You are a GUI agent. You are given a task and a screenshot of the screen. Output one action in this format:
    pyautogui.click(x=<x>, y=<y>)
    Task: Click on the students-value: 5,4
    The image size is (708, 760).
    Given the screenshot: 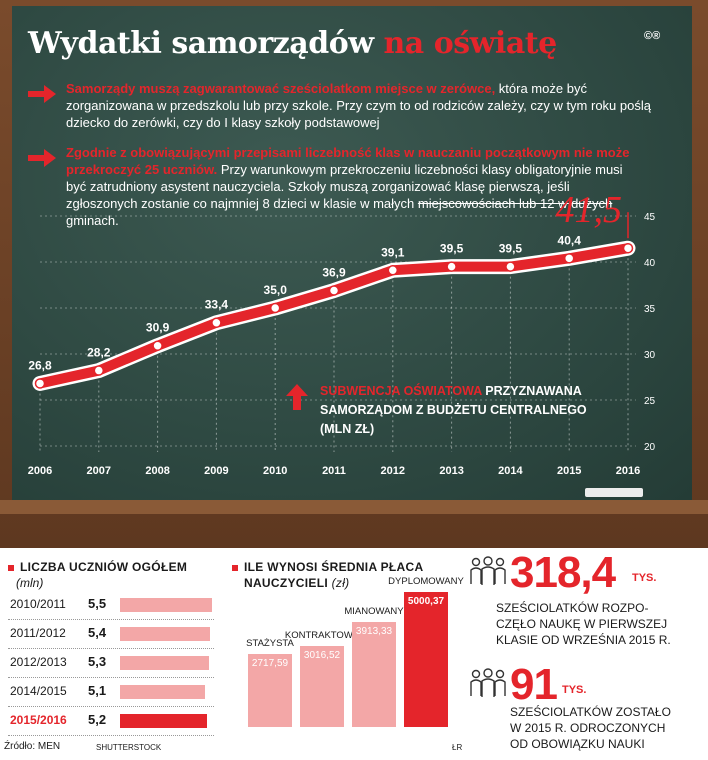 What is the action you would take?
    pyautogui.click(x=97, y=632)
    